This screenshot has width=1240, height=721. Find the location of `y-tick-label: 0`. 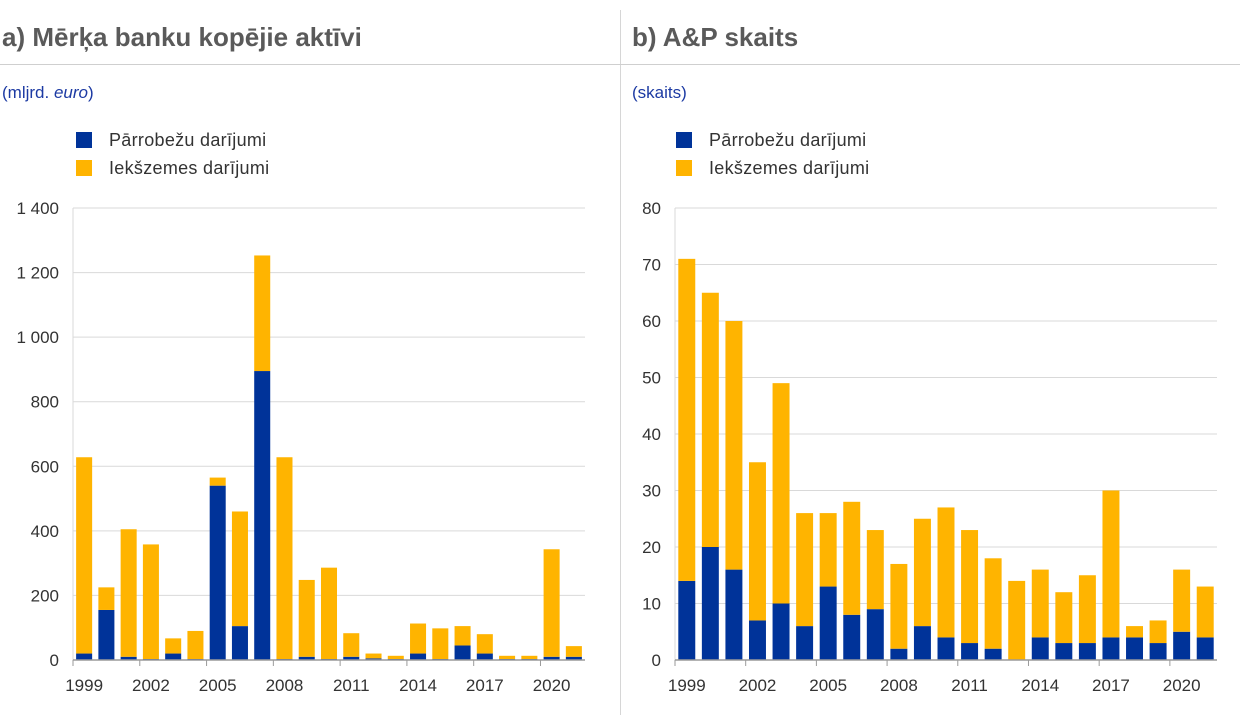

y-tick-label: 0 is located at coordinates (54, 660).